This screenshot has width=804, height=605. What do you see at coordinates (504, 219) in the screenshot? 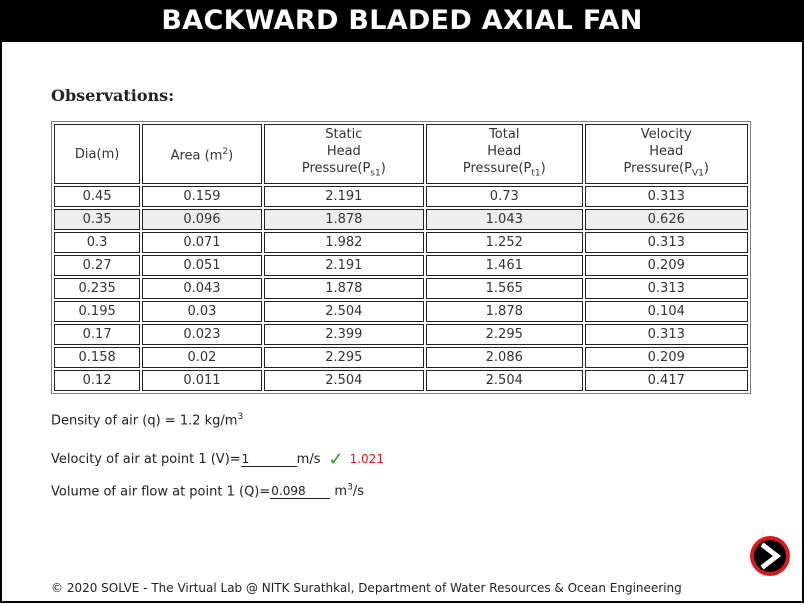
I see `table-cell: 1.043` at bounding box center [504, 219].